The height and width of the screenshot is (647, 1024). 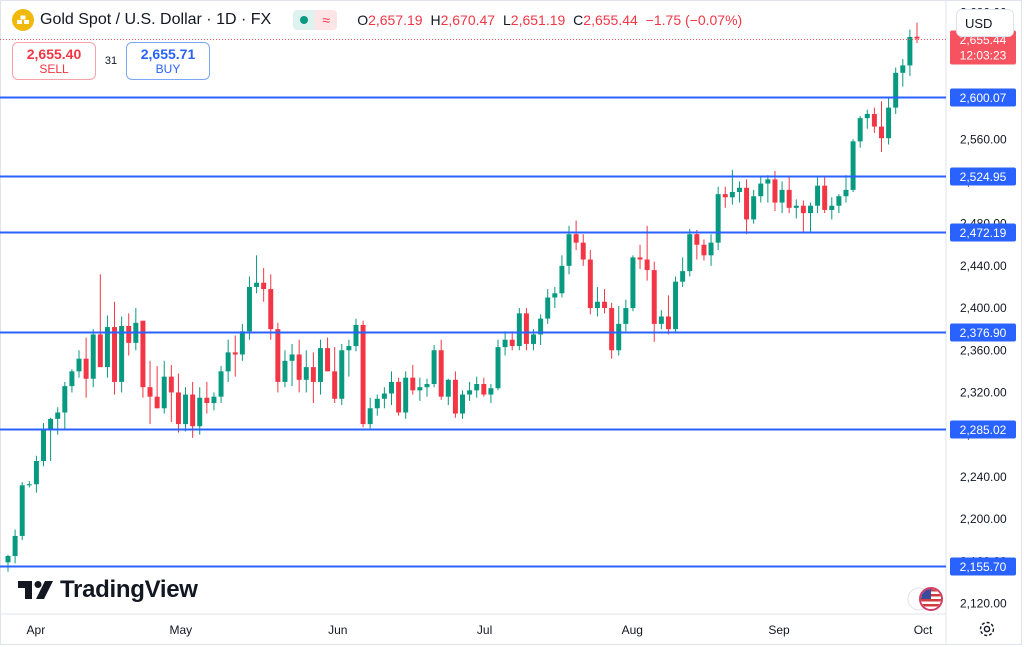 I want to click on sell-button: 2,655.40 SELL, so click(x=54, y=61).